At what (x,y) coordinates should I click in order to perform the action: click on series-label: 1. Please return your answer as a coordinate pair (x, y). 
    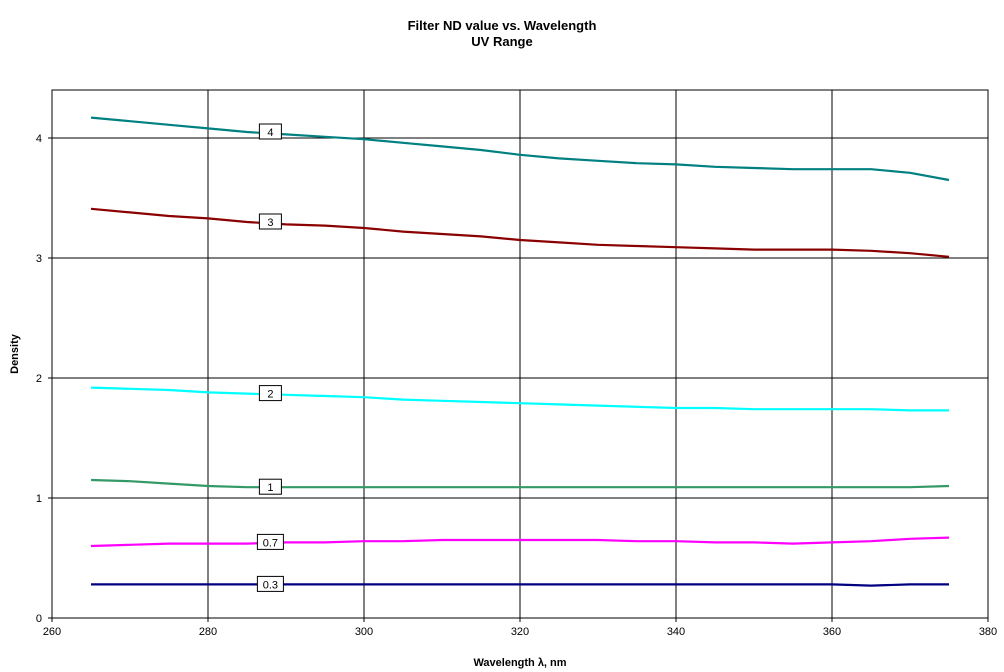
    Looking at the image, I should click on (270, 486).